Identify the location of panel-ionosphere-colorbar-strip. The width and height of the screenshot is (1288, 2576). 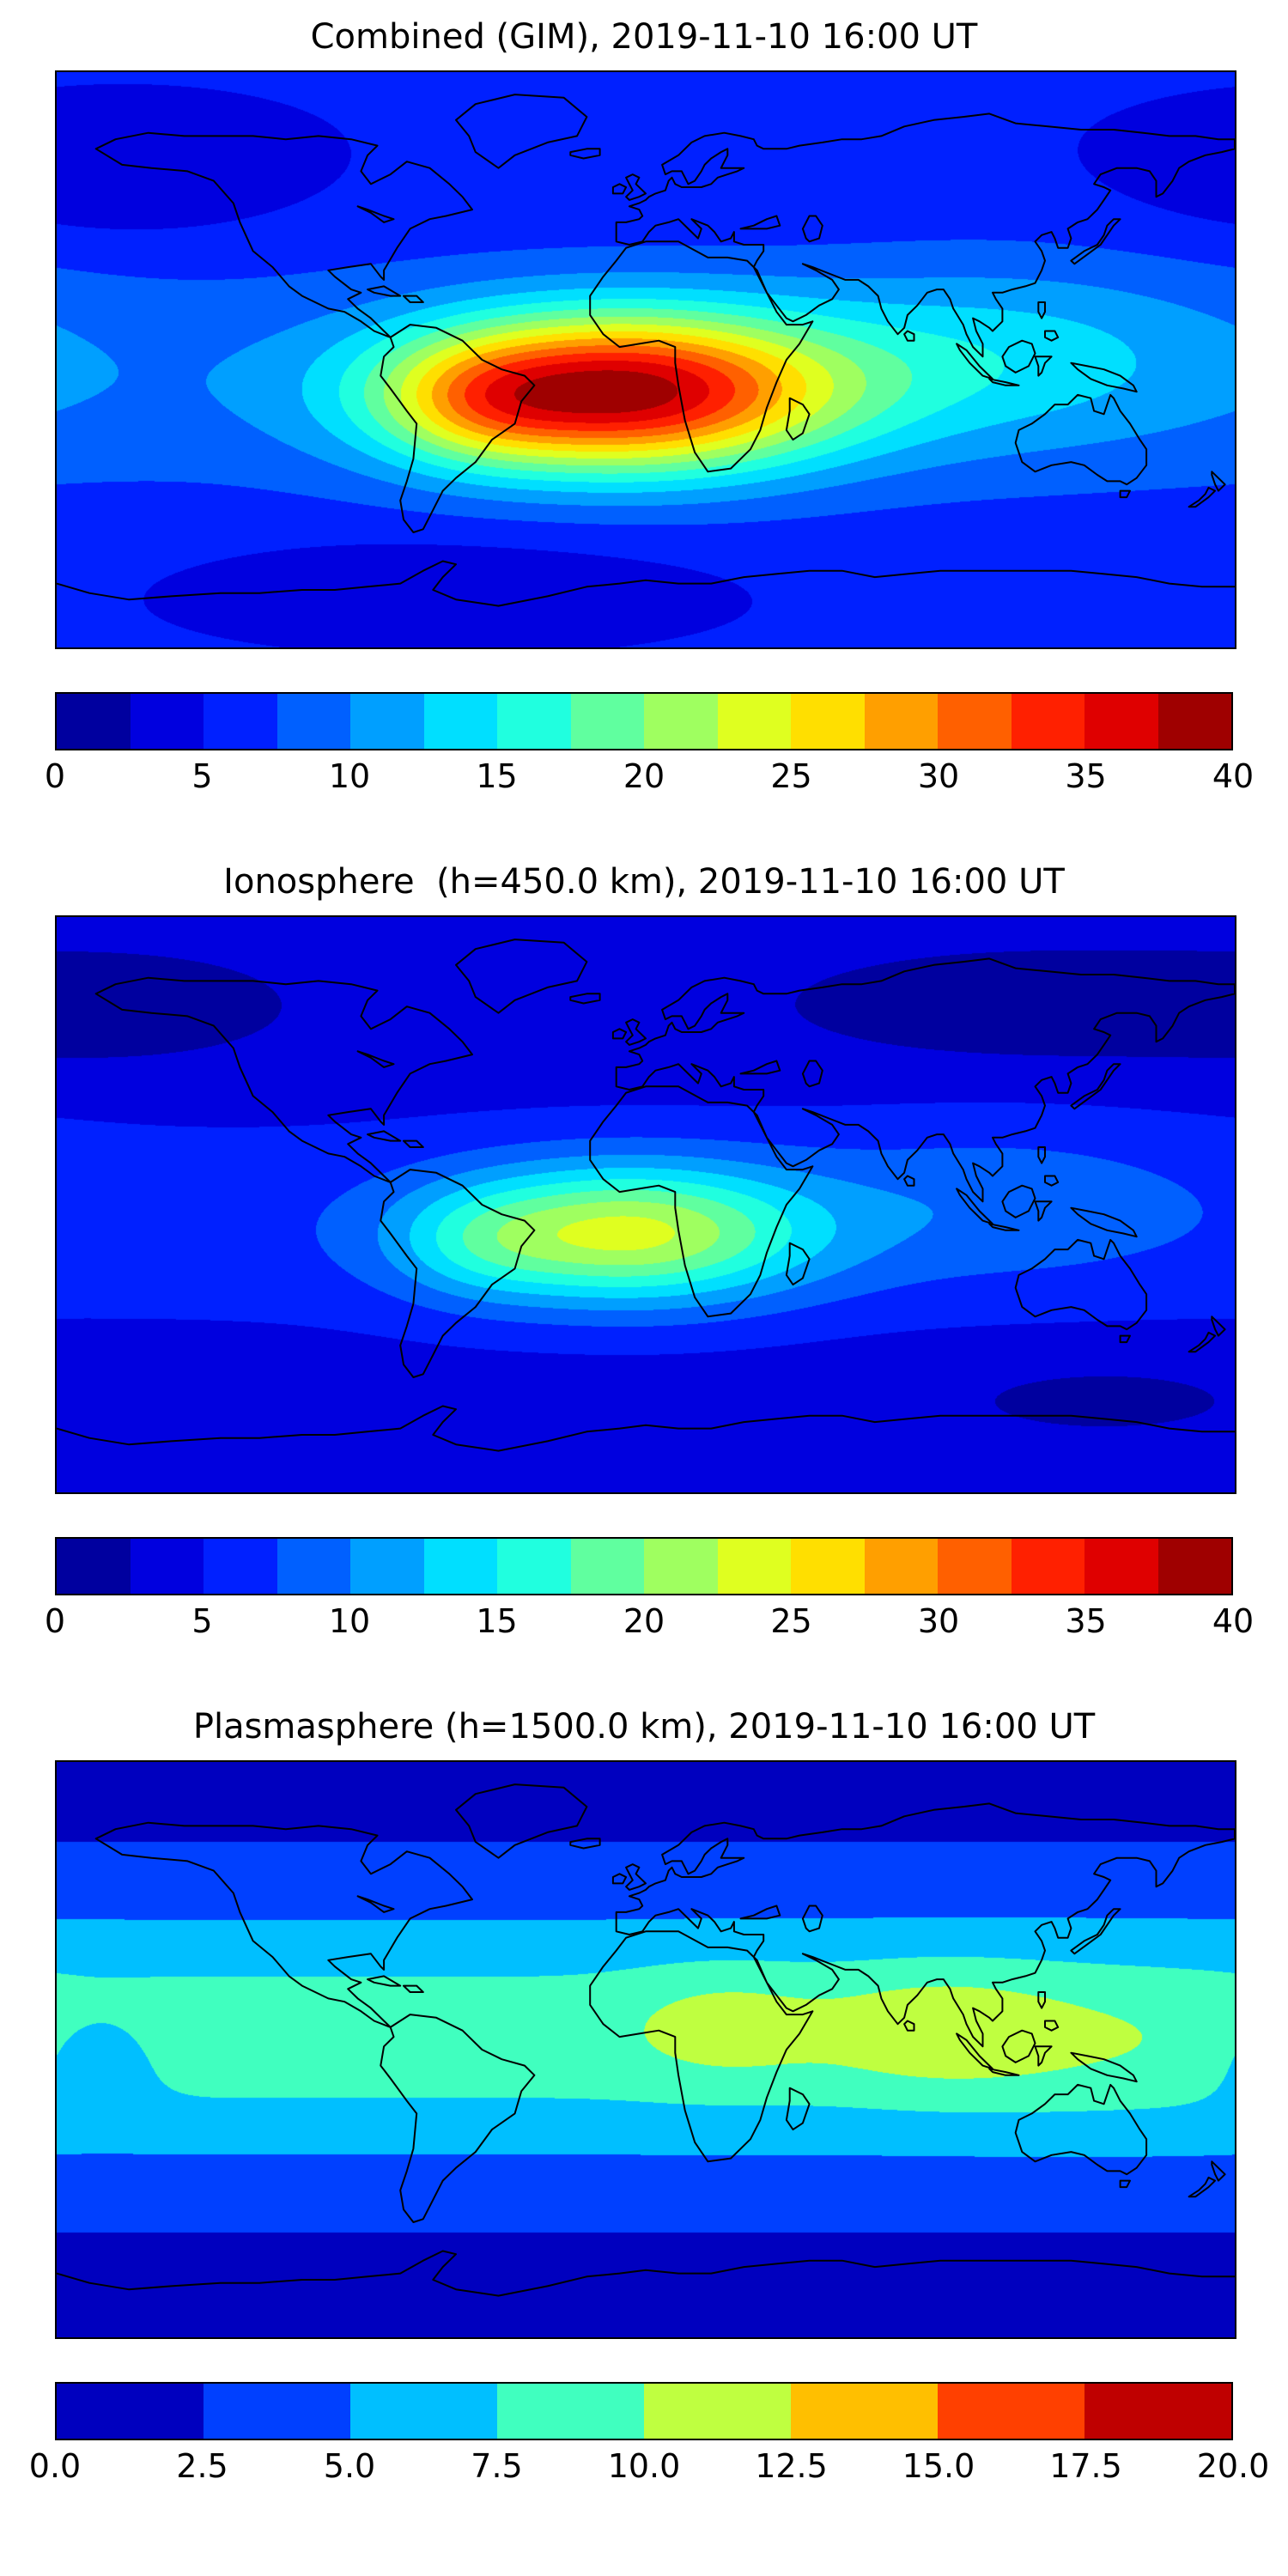
(644, 1566).